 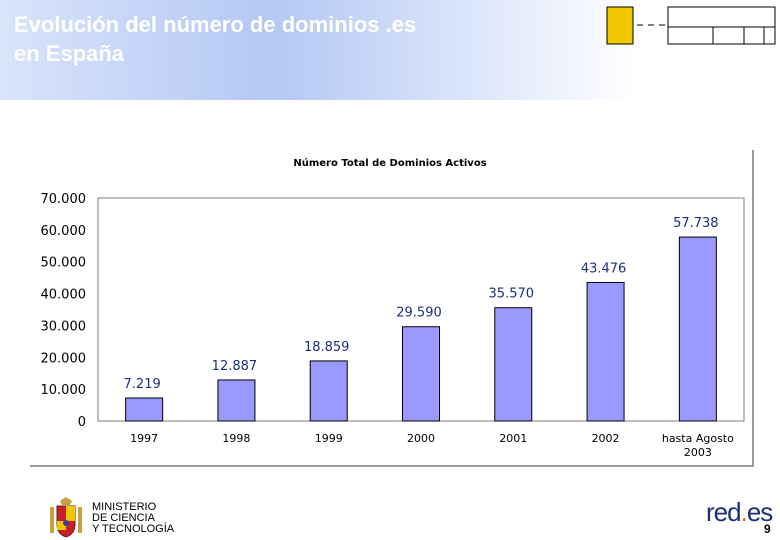 I want to click on y-tick-label: 10.000, so click(x=64, y=390).